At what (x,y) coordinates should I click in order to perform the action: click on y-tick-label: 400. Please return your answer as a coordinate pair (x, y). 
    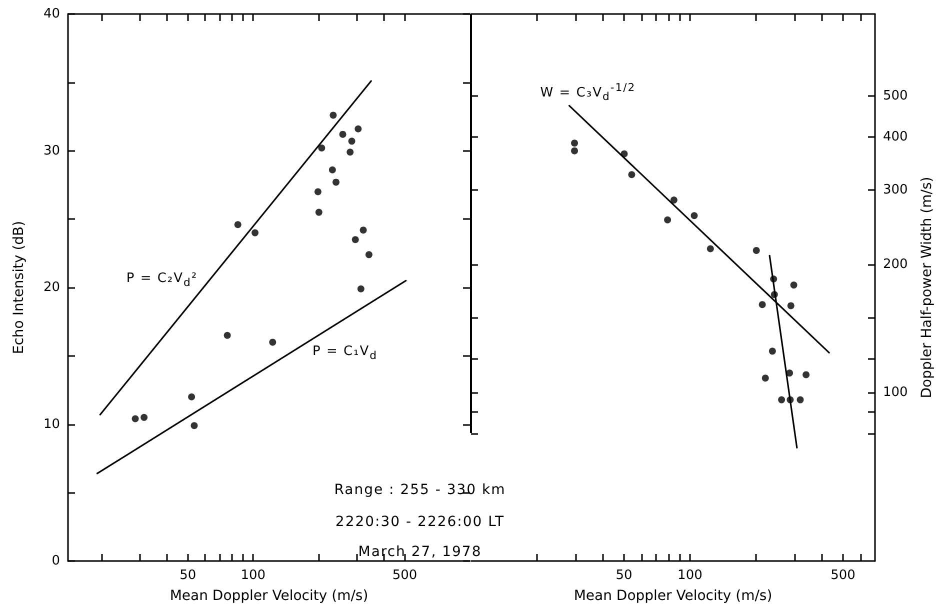
    Looking at the image, I should click on (895, 136).